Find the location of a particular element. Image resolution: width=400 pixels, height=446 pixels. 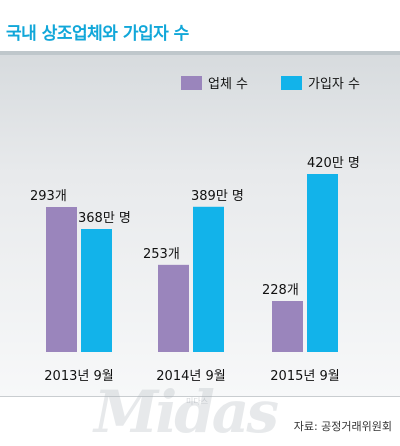

data-label-subscribers-2: 420만 명 is located at coordinates (333, 163).